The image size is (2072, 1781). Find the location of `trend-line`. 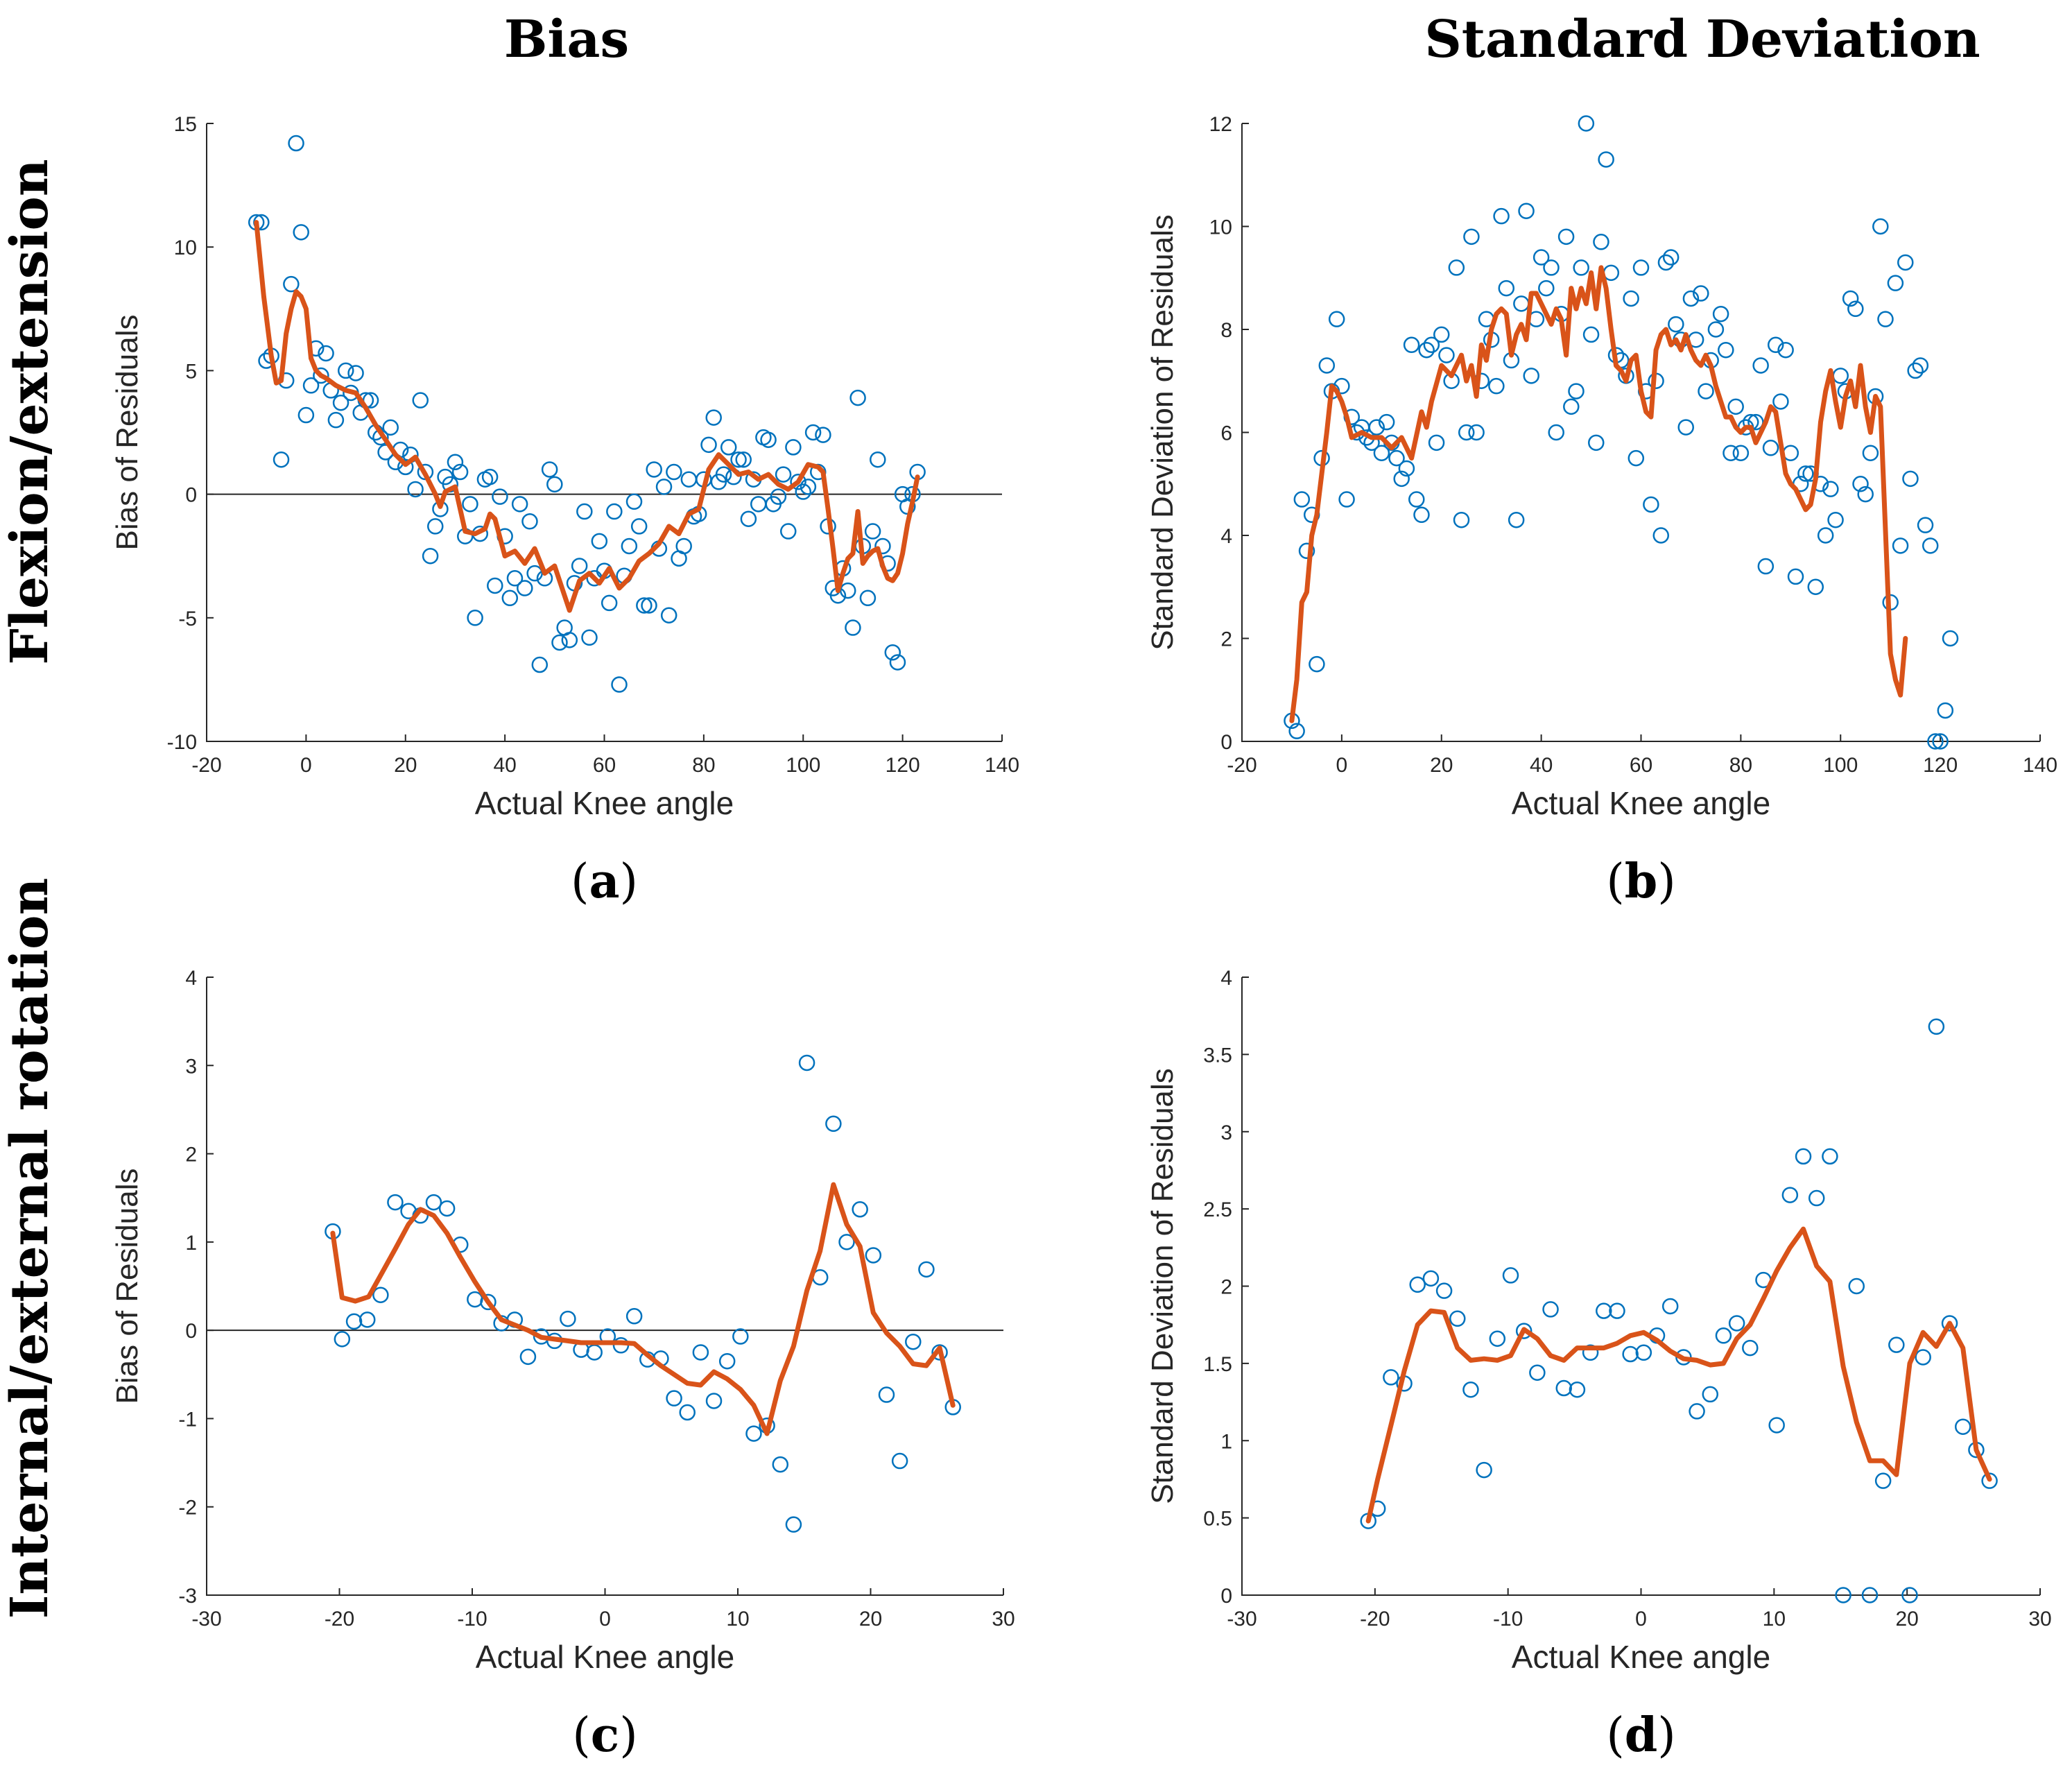

trend-line is located at coordinates (587, 416).